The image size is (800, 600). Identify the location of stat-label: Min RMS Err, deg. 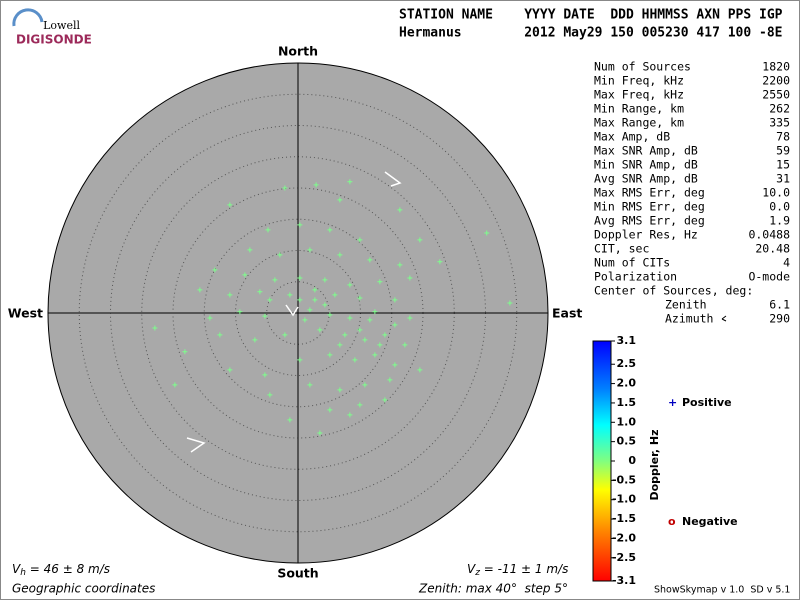
(649, 207).